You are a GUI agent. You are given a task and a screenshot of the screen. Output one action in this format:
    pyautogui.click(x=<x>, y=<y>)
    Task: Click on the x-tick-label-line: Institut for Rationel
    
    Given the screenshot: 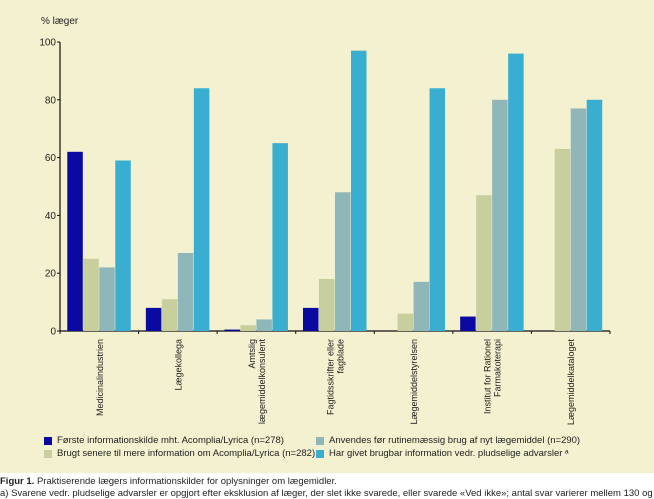 What is the action you would take?
    pyautogui.click(x=488, y=376)
    